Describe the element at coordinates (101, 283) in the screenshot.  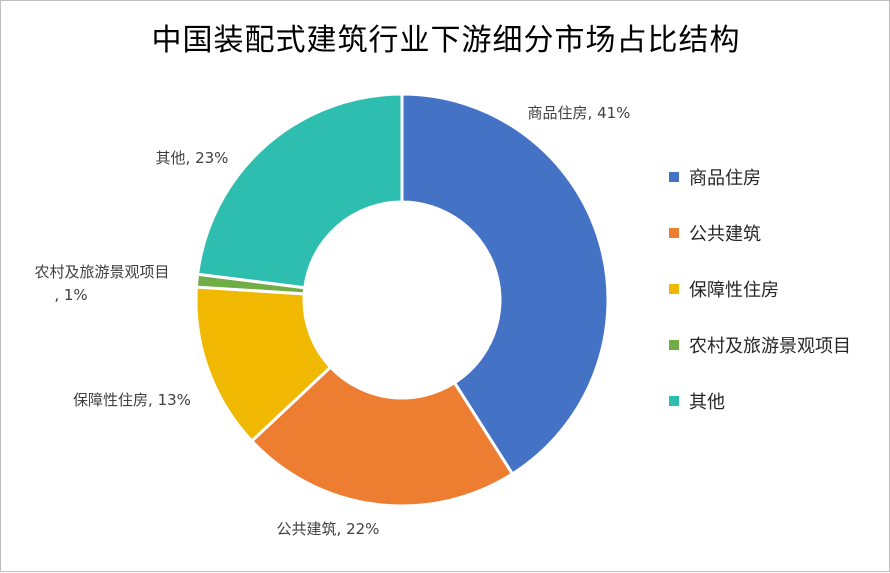
I see `data-label-4: 农村及旅游景观项目, 1%` at that location.